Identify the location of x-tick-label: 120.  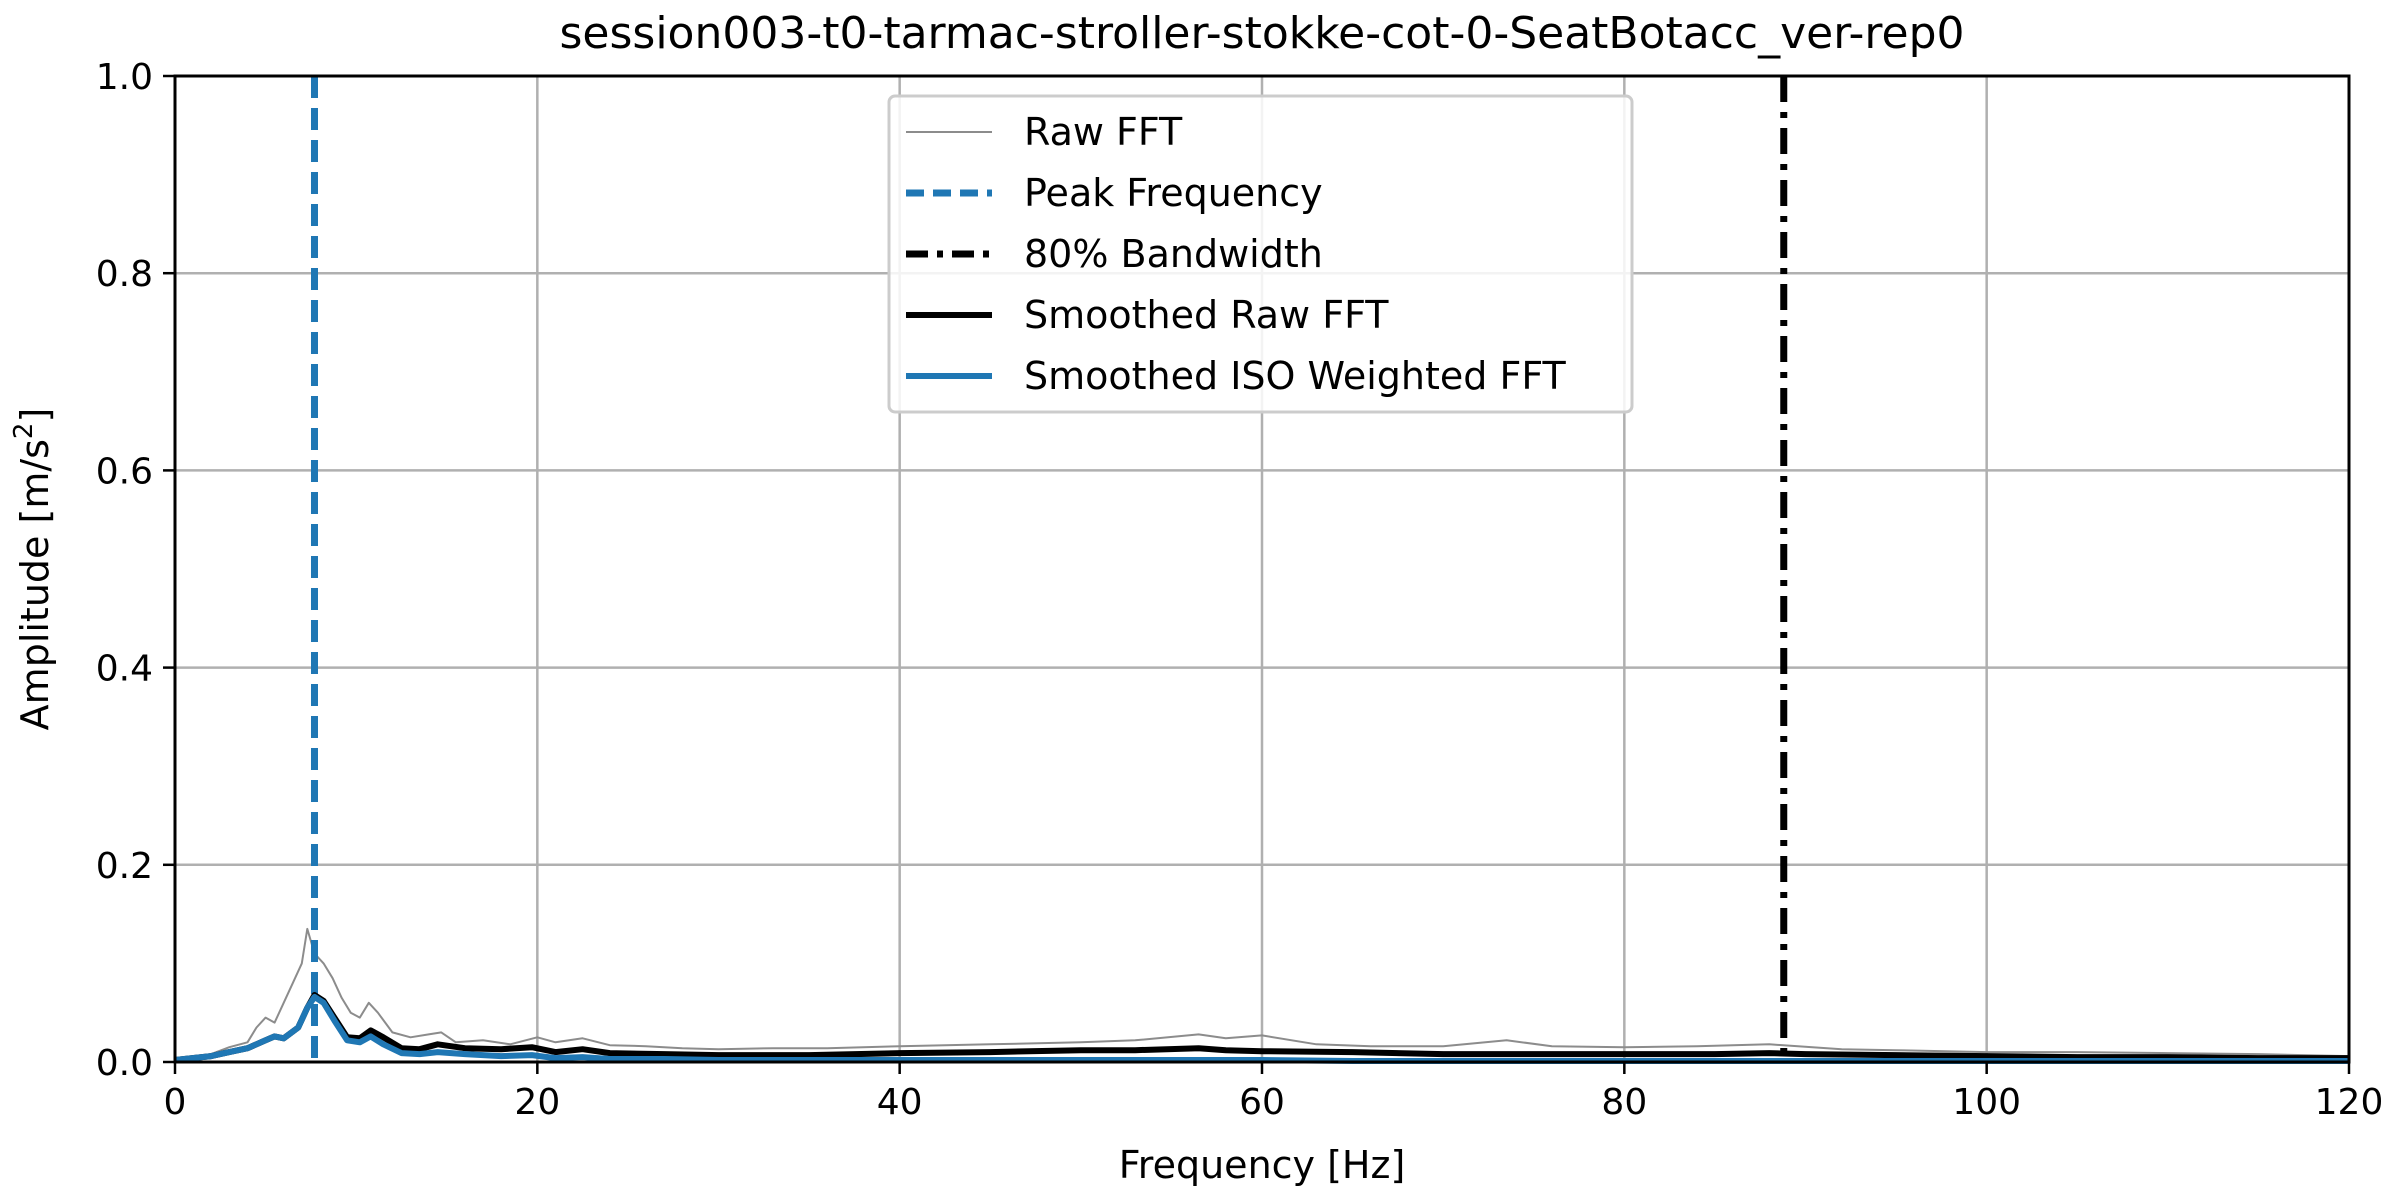
(2349, 1102).